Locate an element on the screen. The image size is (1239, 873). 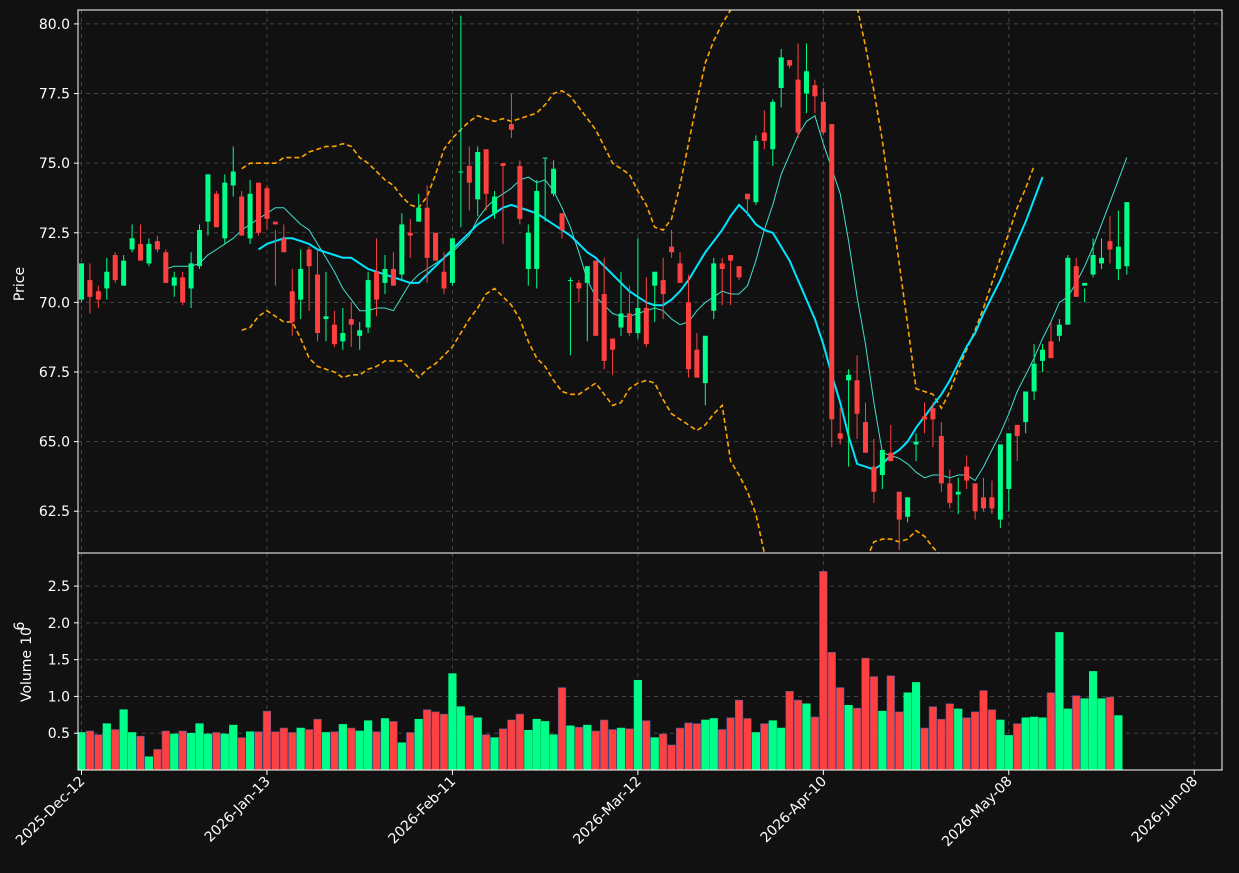
price-y-tick-label: 75.0 is located at coordinates (54, 164).